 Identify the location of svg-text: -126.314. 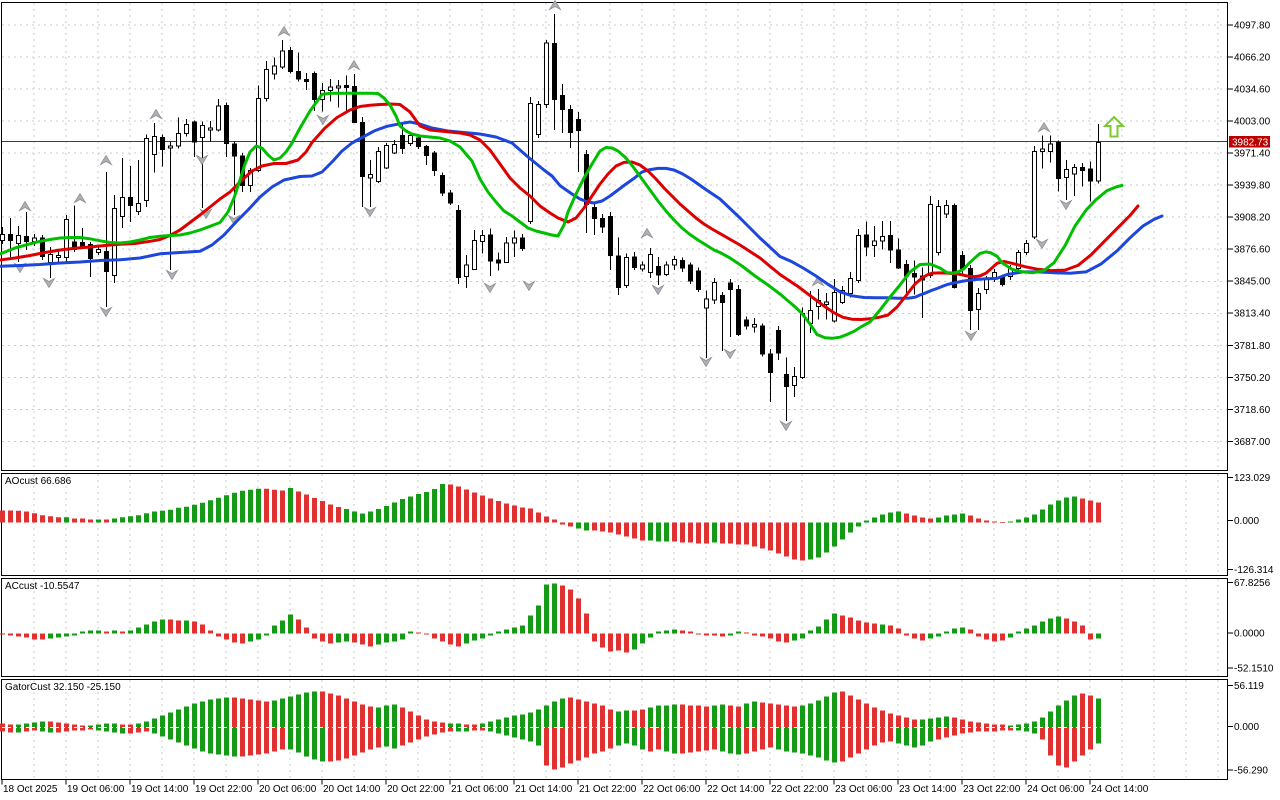
(1254, 570).